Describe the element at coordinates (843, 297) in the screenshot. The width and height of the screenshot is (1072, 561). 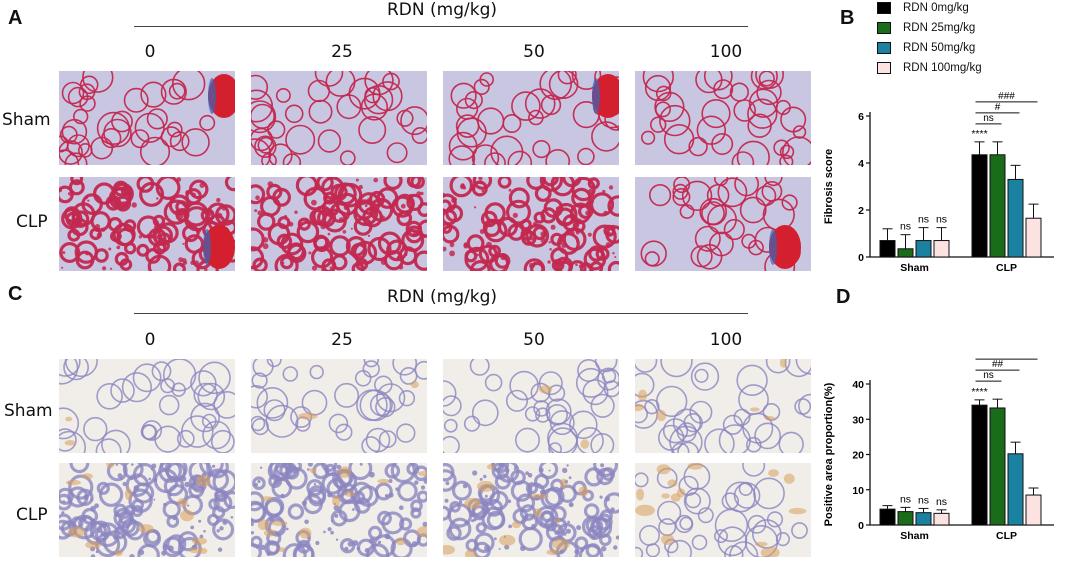
I see `panel-label-d: D` at that location.